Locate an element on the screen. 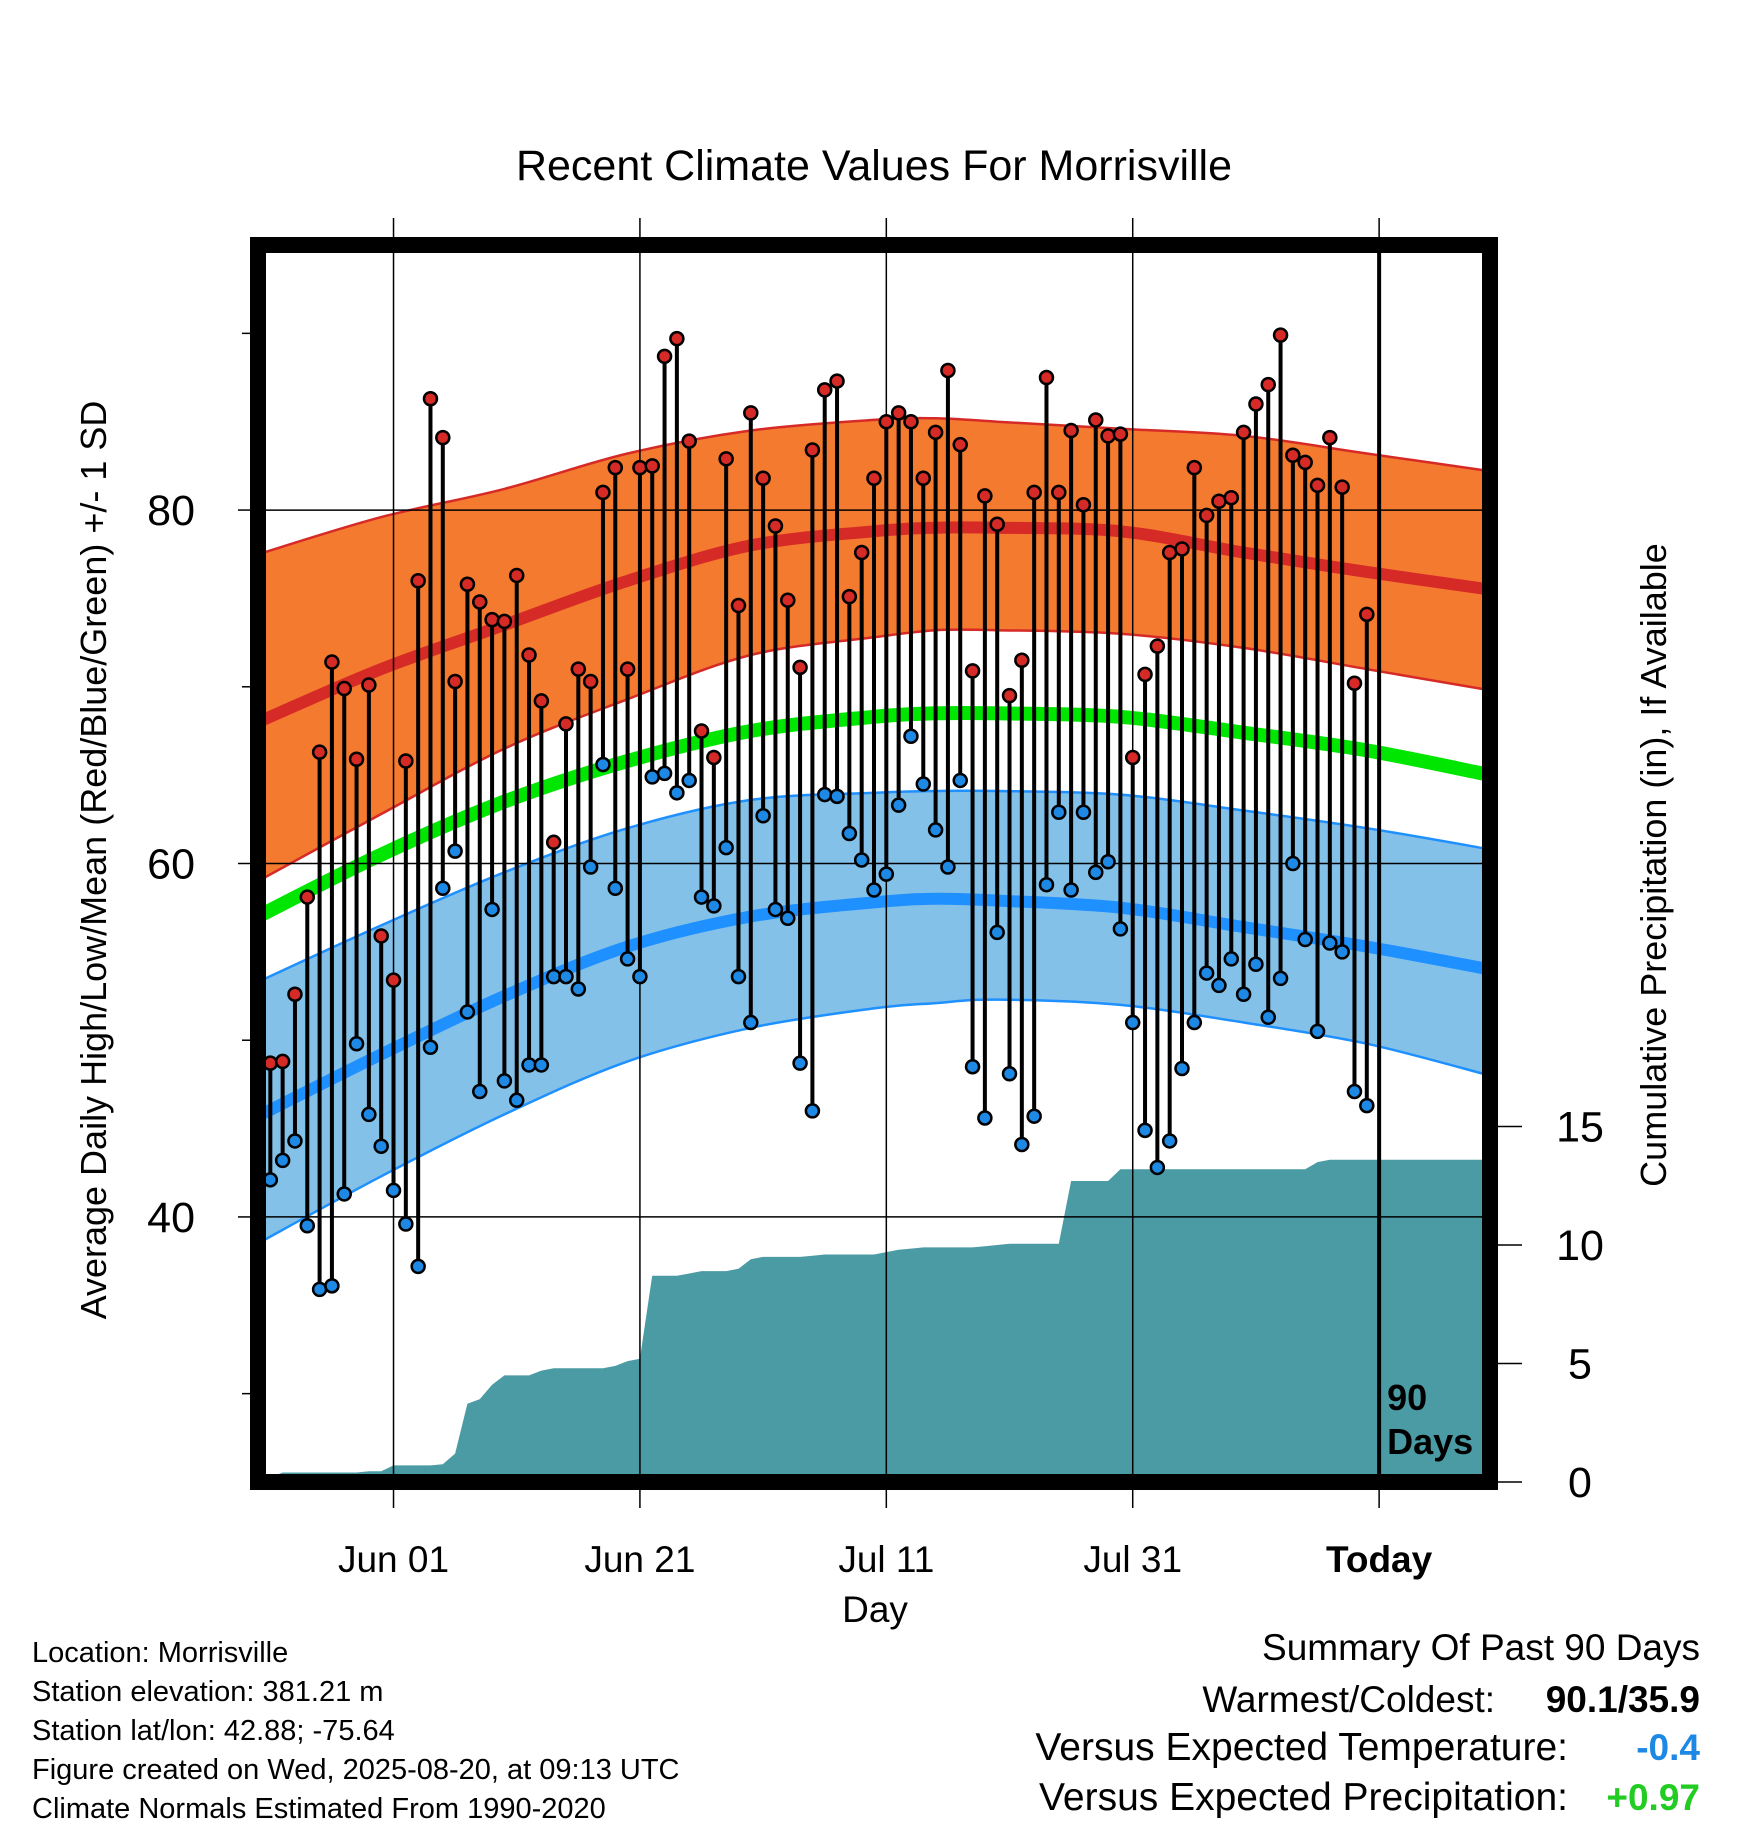  today-window-label: Days is located at coordinates (1430, 1441).